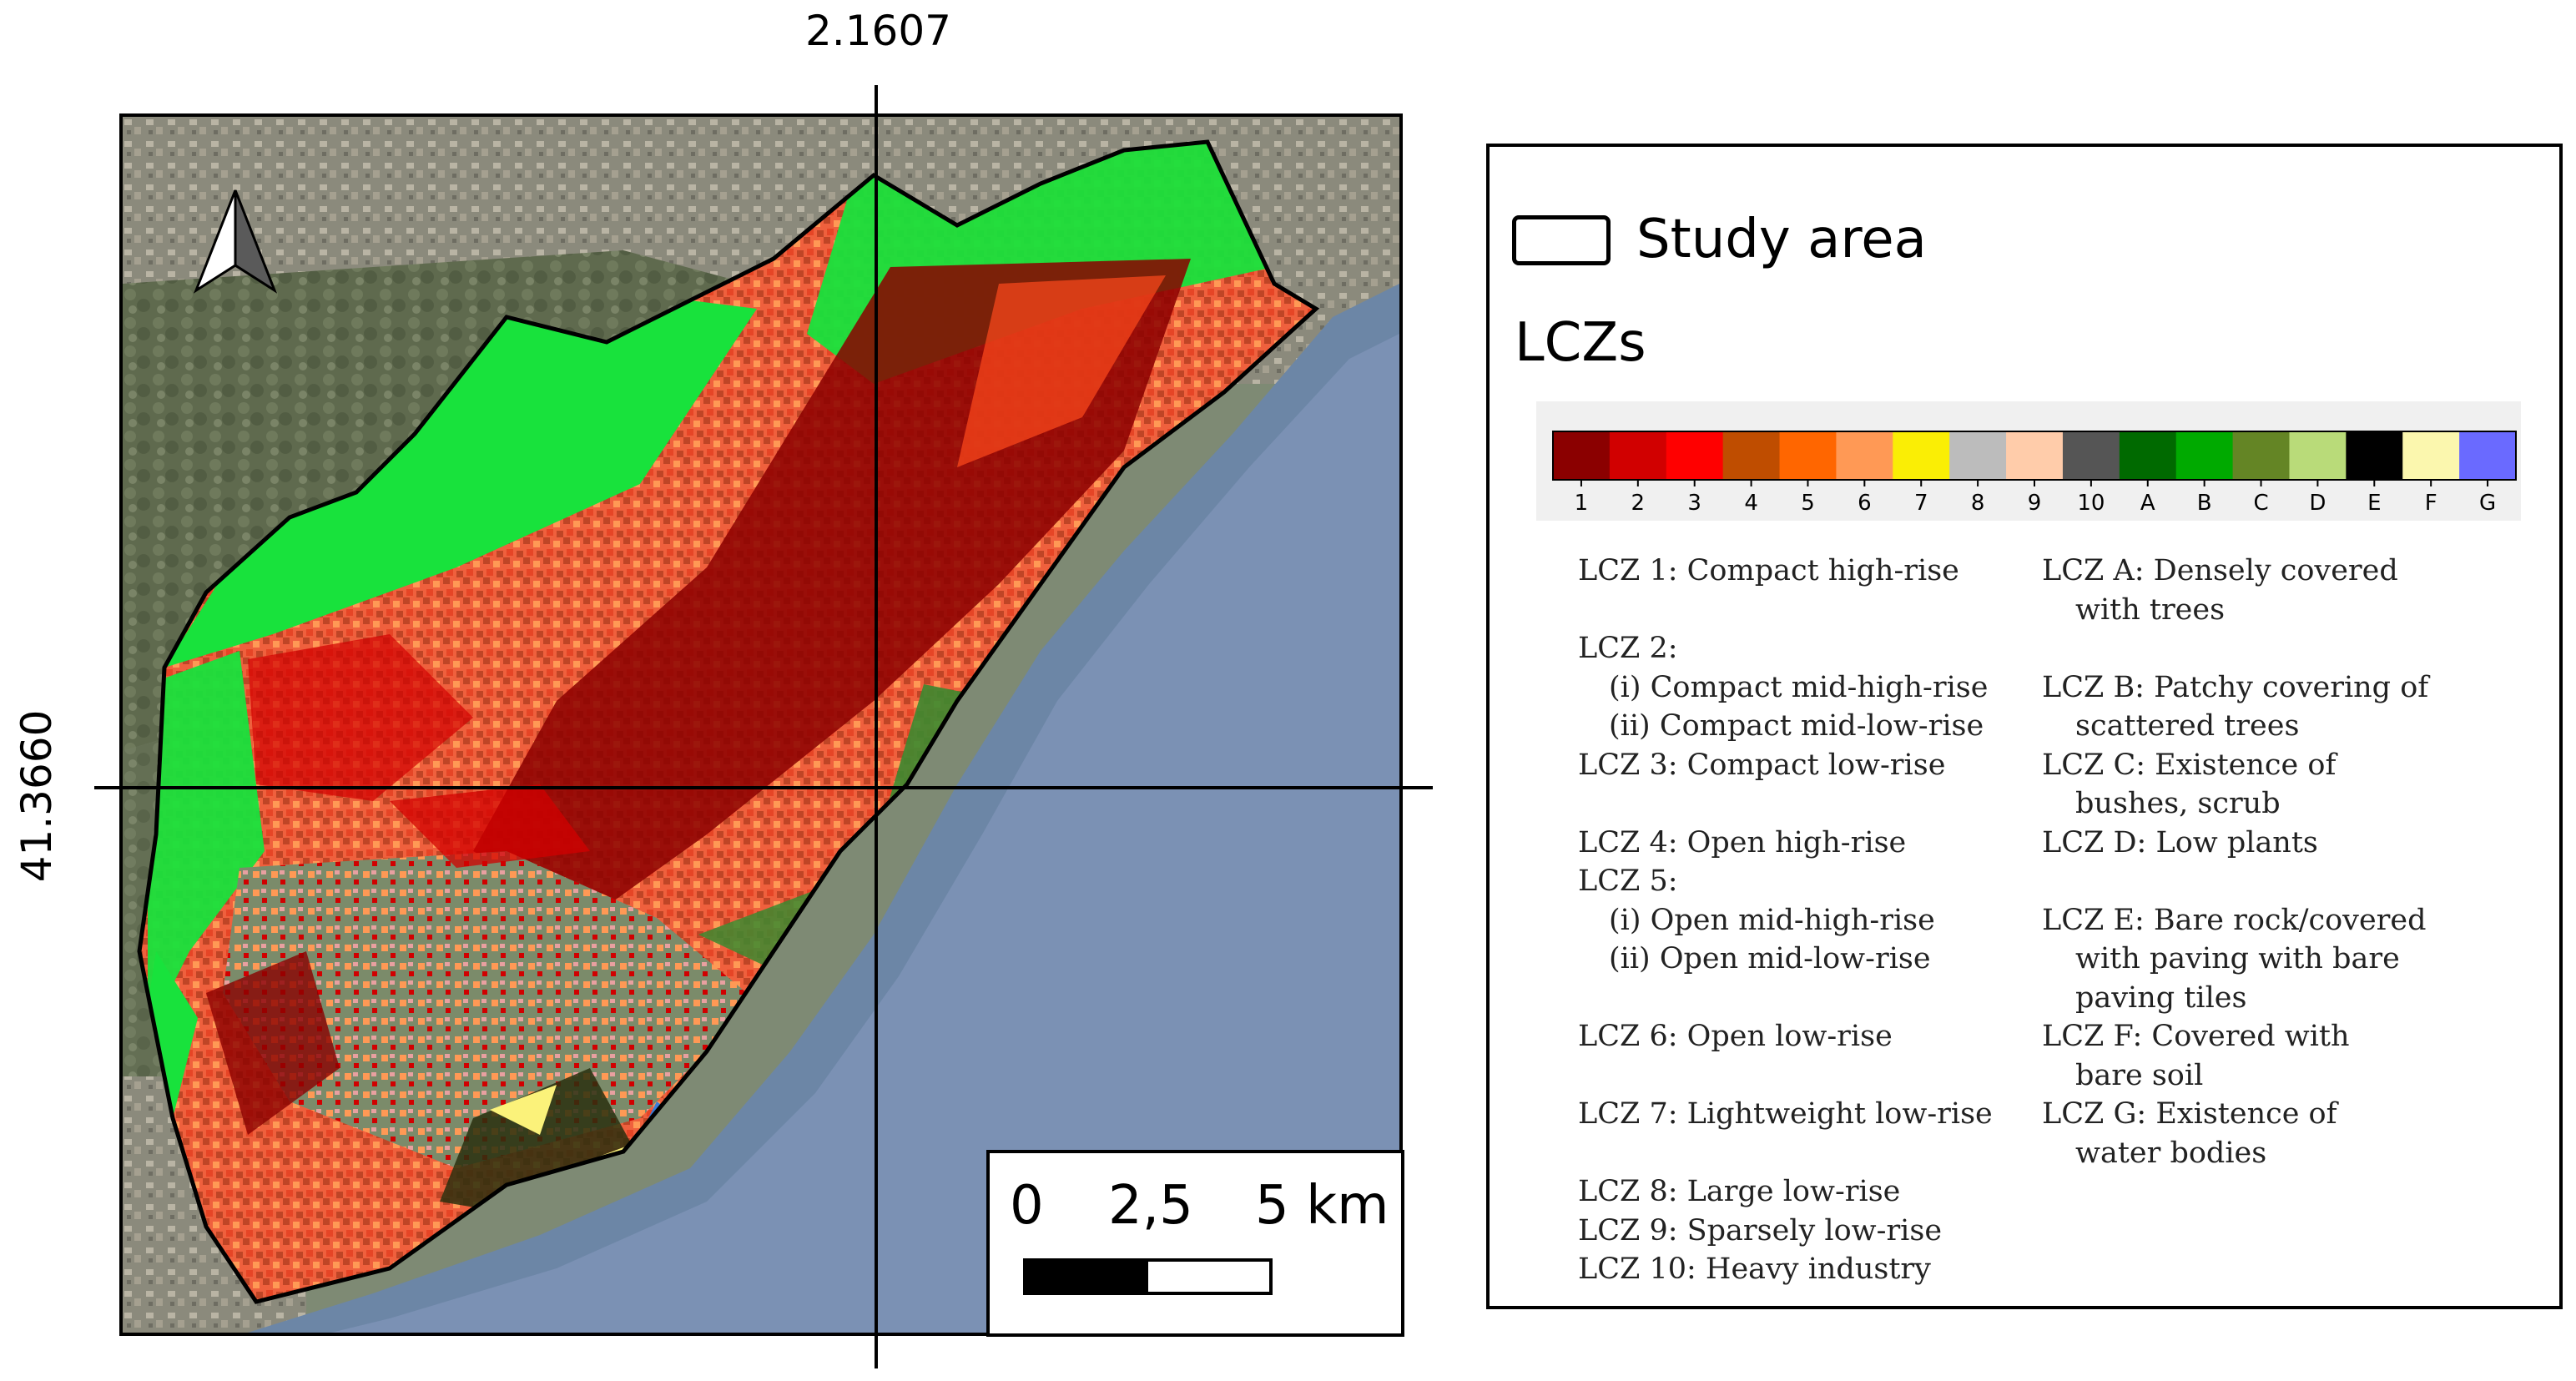 This screenshot has width=2576, height=1381. Describe the element at coordinates (1772, 920) in the screenshot. I see `lcz-description-line: (i) Open mid-high-rise` at that location.